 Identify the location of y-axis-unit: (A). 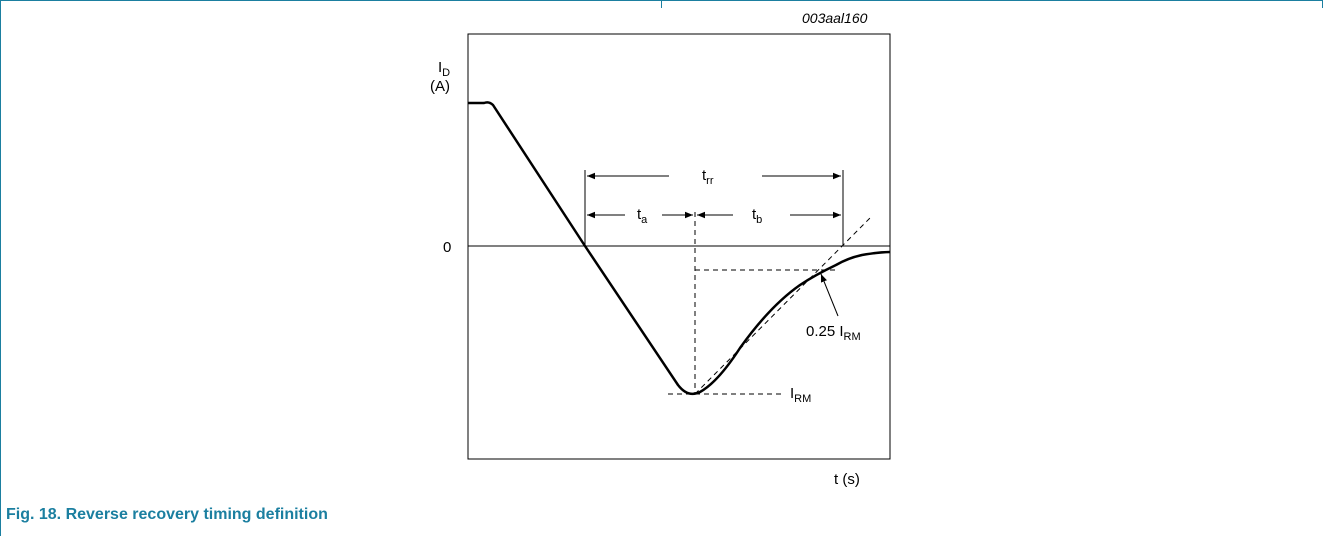
(440, 86).